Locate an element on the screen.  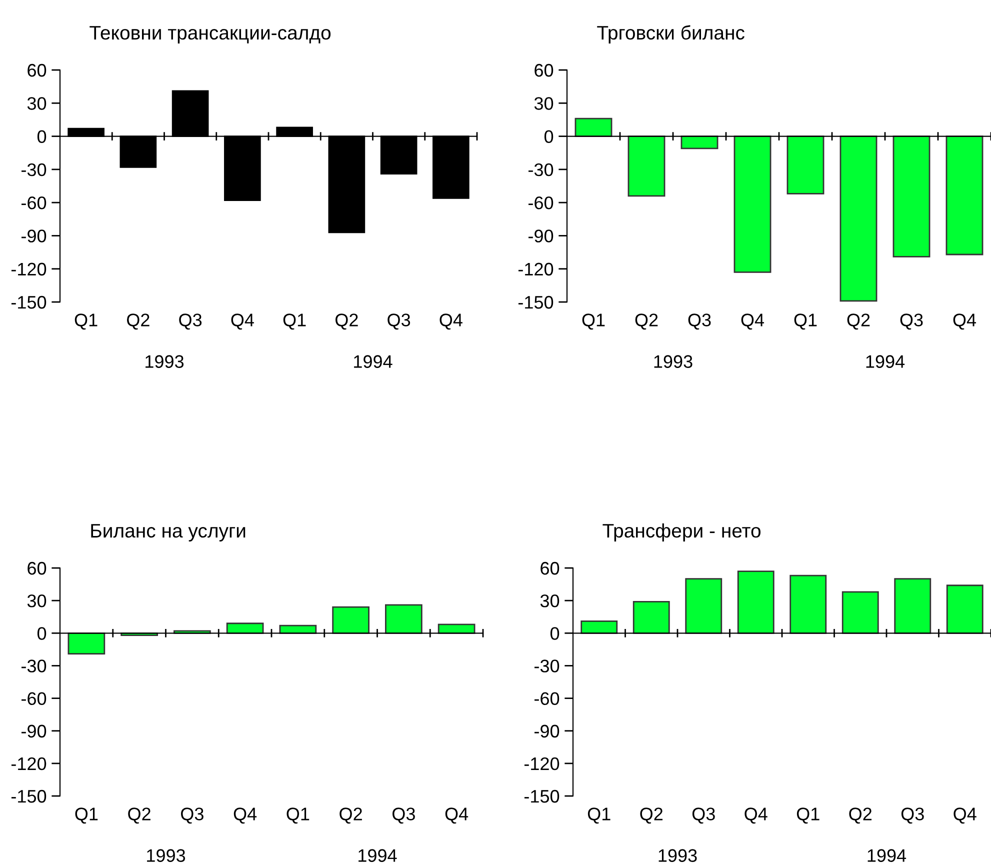
chart-title: Тековни трансакции-салдо is located at coordinates (210, 35).